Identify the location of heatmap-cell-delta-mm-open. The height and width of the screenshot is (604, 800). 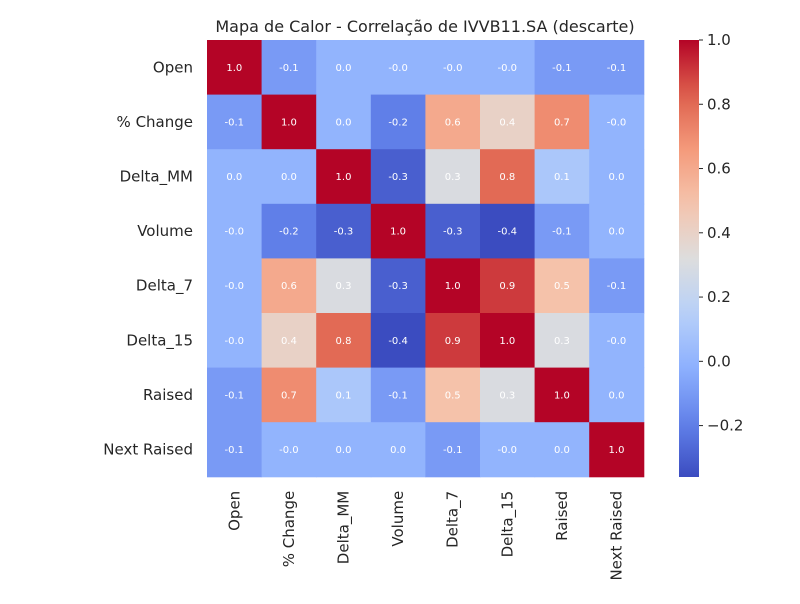
(235, 177).